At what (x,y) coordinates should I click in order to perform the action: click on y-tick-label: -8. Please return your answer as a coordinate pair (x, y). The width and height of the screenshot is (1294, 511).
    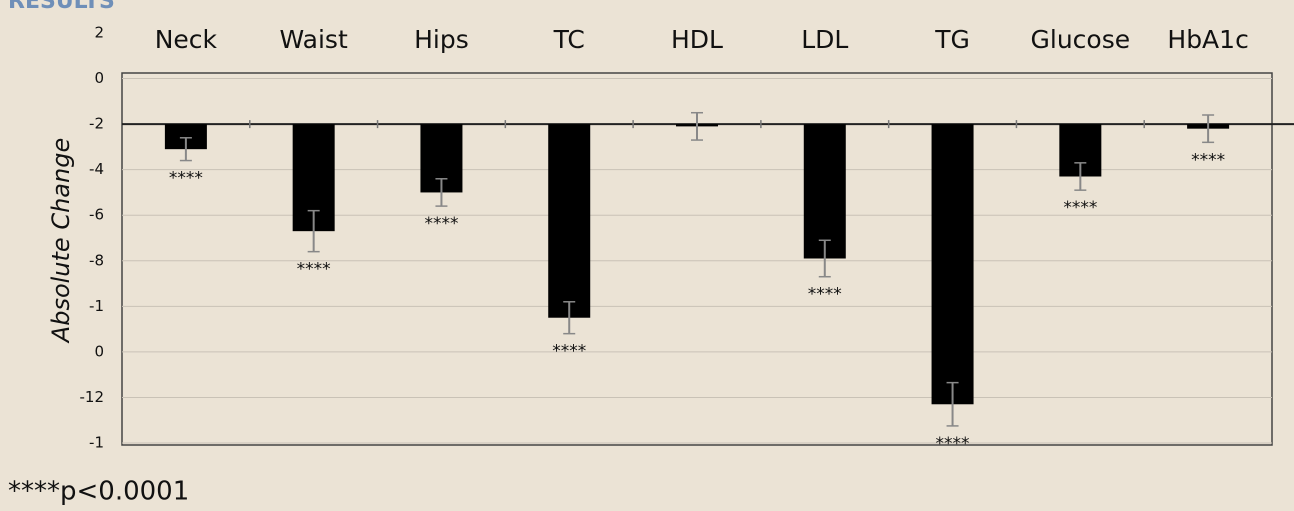
    Looking at the image, I should click on (96, 260).